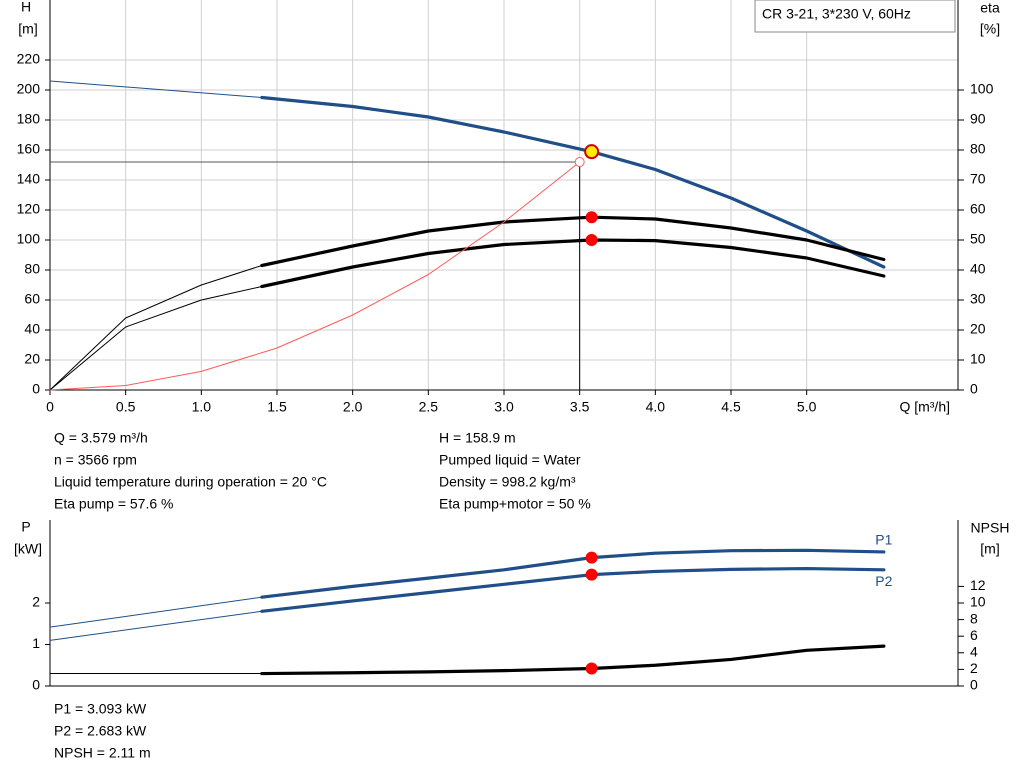 The height and width of the screenshot is (781, 1024). Describe the element at coordinates (978, 585) in the screenshot. I see `y2-tick-label: 12` at that location.